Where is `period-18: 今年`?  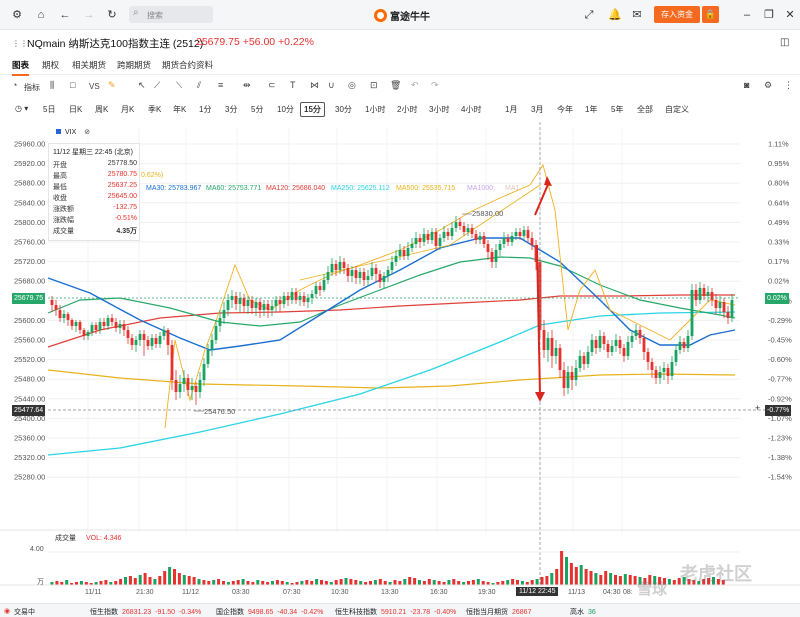
period-18: 今年 is located at coordinates (565, 109).